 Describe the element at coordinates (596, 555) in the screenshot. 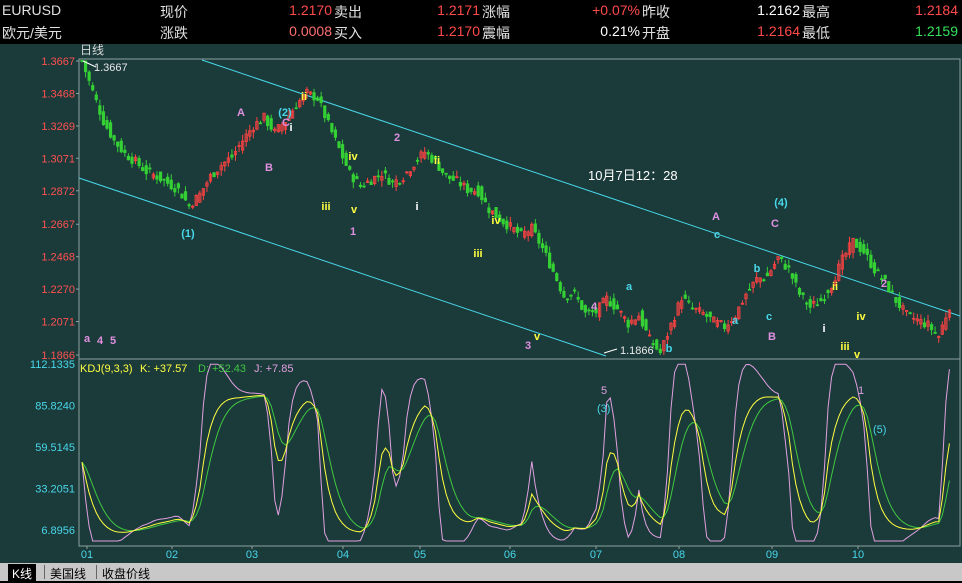

I see `date-tick-label: 07` at that location.